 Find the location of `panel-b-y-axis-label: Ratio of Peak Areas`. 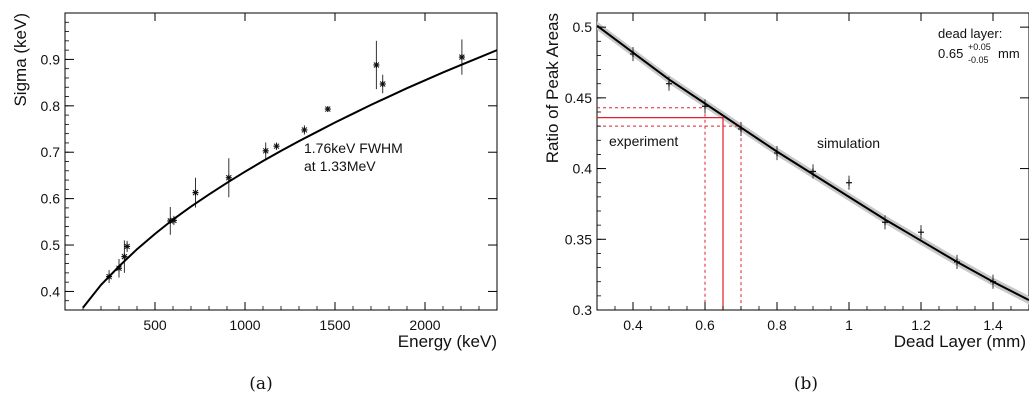

panel-b-y-axis-label: Ratio of Peak Areas is located at coordinates (552, 88).